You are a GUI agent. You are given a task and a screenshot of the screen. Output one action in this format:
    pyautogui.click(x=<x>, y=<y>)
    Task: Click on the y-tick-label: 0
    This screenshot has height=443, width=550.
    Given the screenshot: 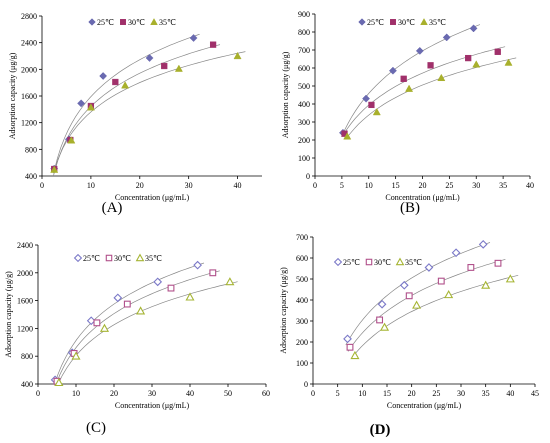 What is the action you would take?
    pyautogui.click(x=308, y=176)
    